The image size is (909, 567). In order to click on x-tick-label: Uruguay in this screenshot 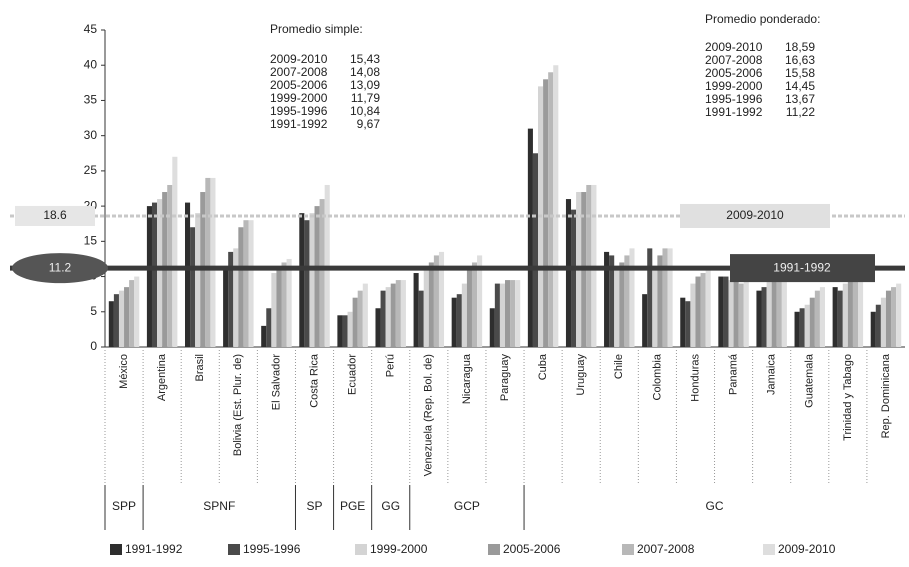, I will do `click(581, 375)`.